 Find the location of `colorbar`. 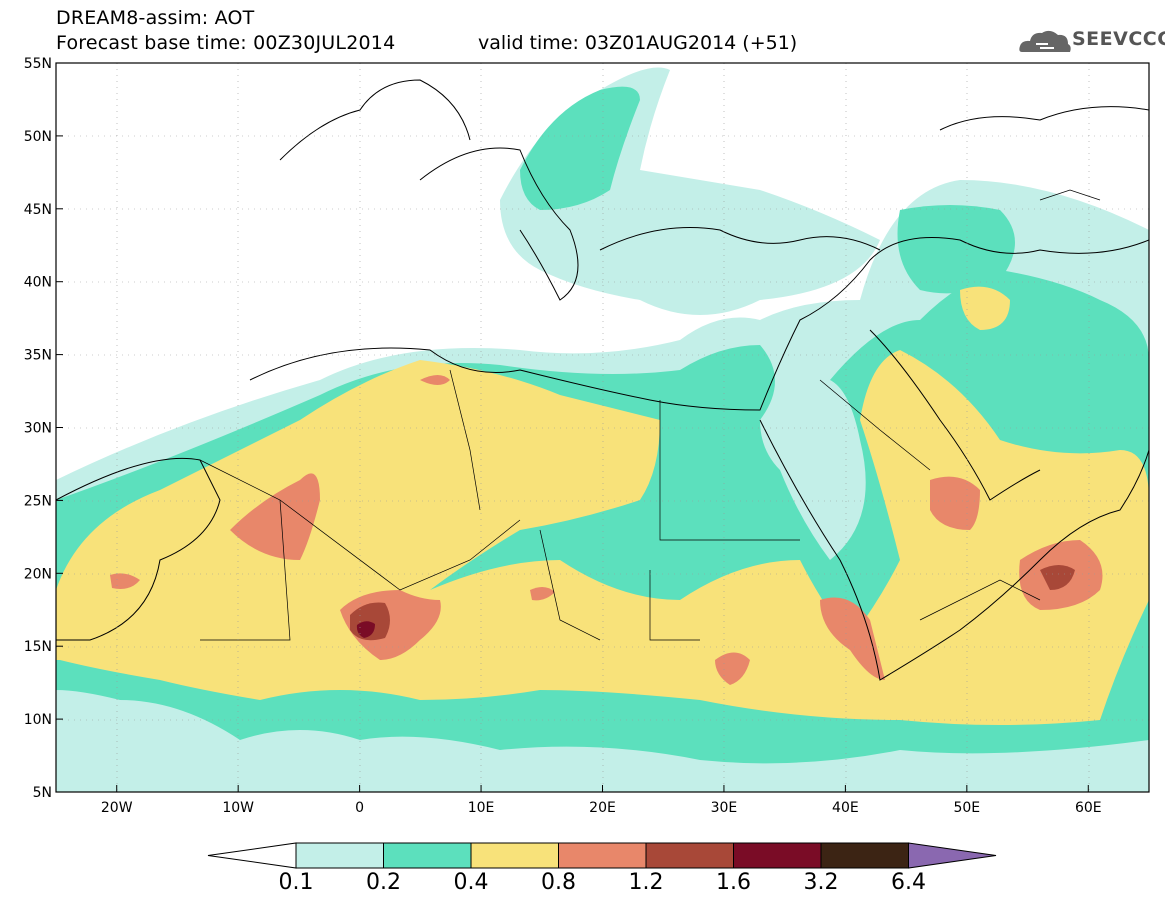

colorbar is located at coordinates (602, 855).